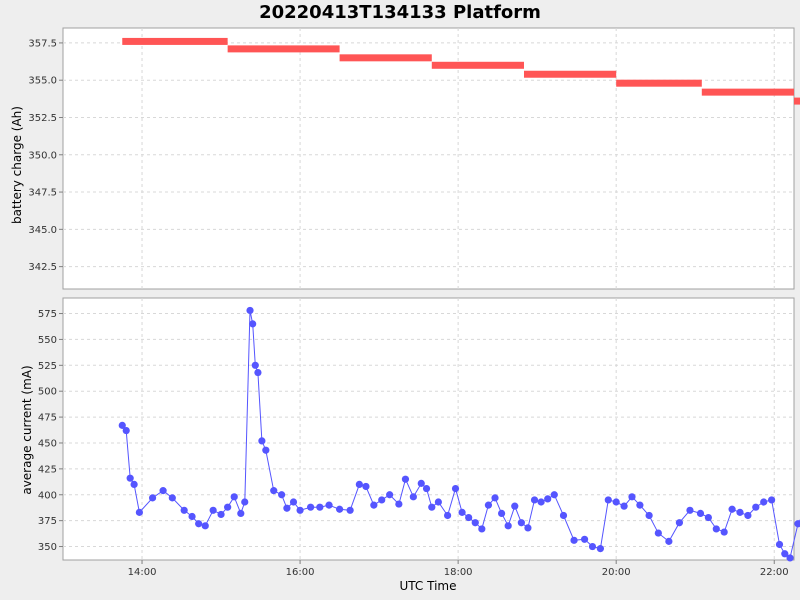  Describe the element at coordinates (400, 12) in the screenshot. I see `chart-title: 20220413T134133 Platform` at that location.